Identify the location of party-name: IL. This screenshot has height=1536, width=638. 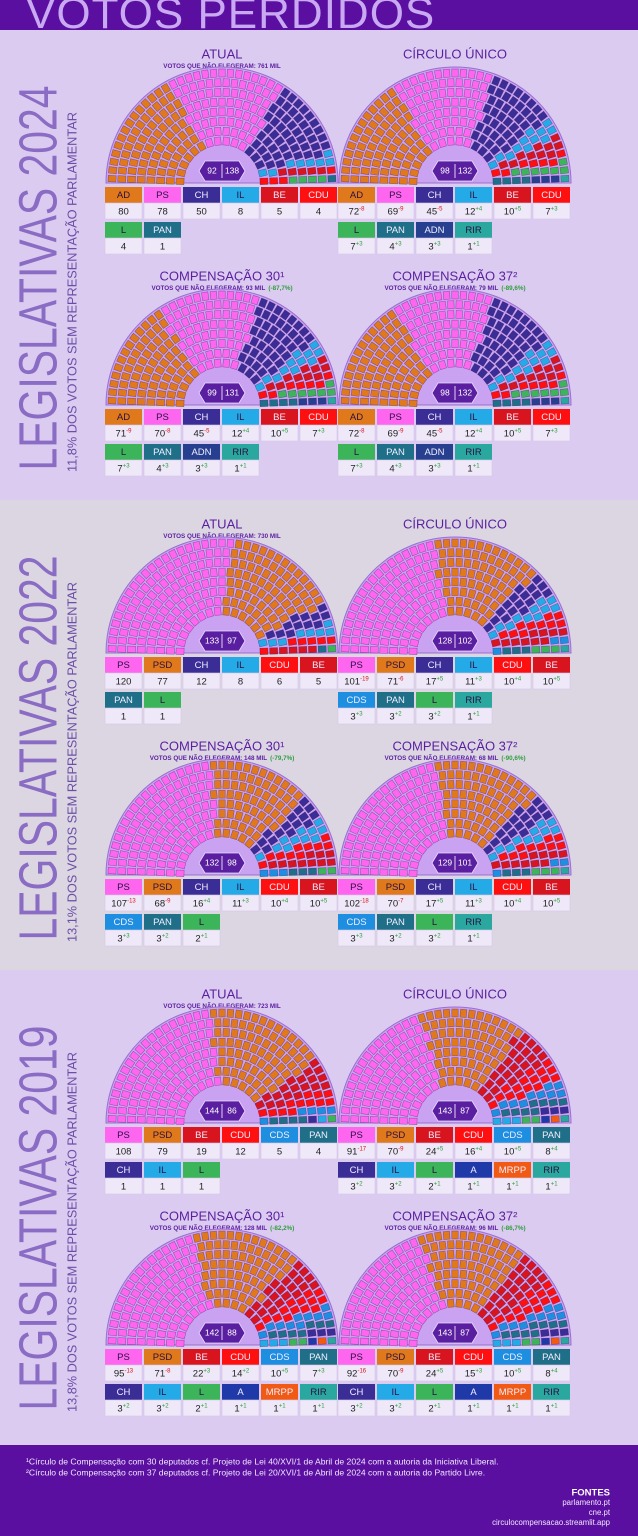
(474, 887).